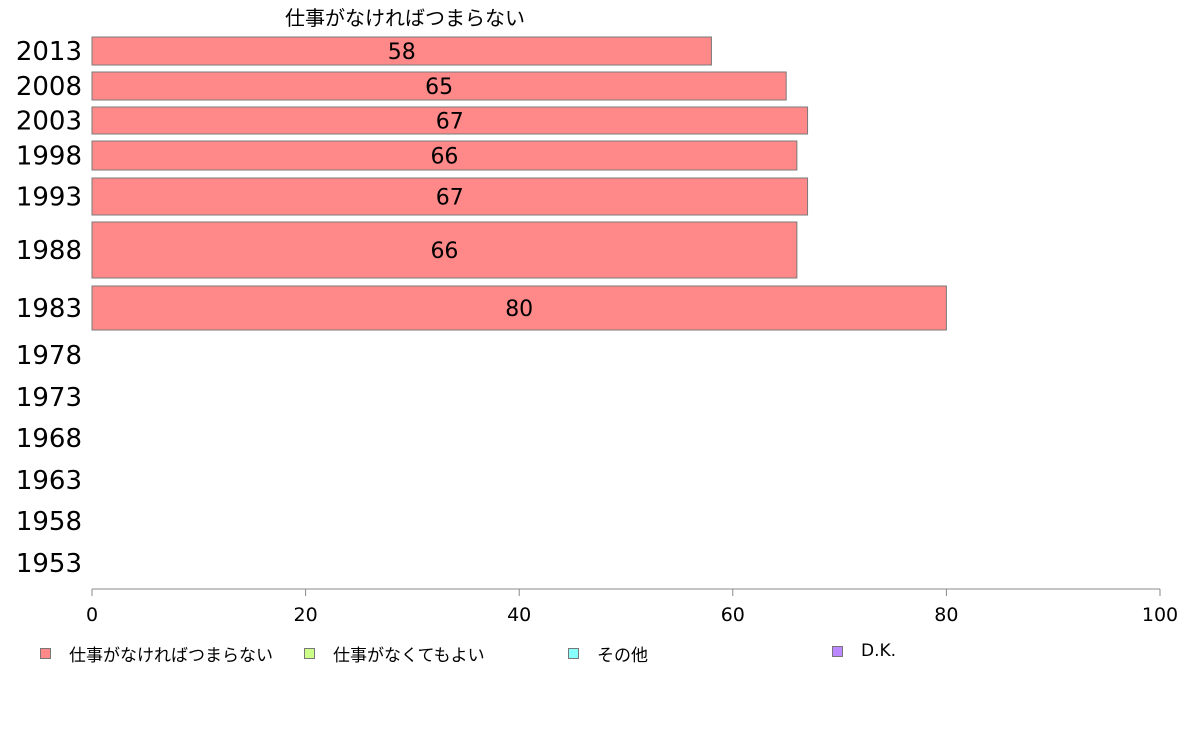 This screenshot has width=1188, height=736. What do you see at coordinates (405, 18) in the screenshot?
I see `chart-title: 仕事がなければつまらない` at bounding box center [405, 18].